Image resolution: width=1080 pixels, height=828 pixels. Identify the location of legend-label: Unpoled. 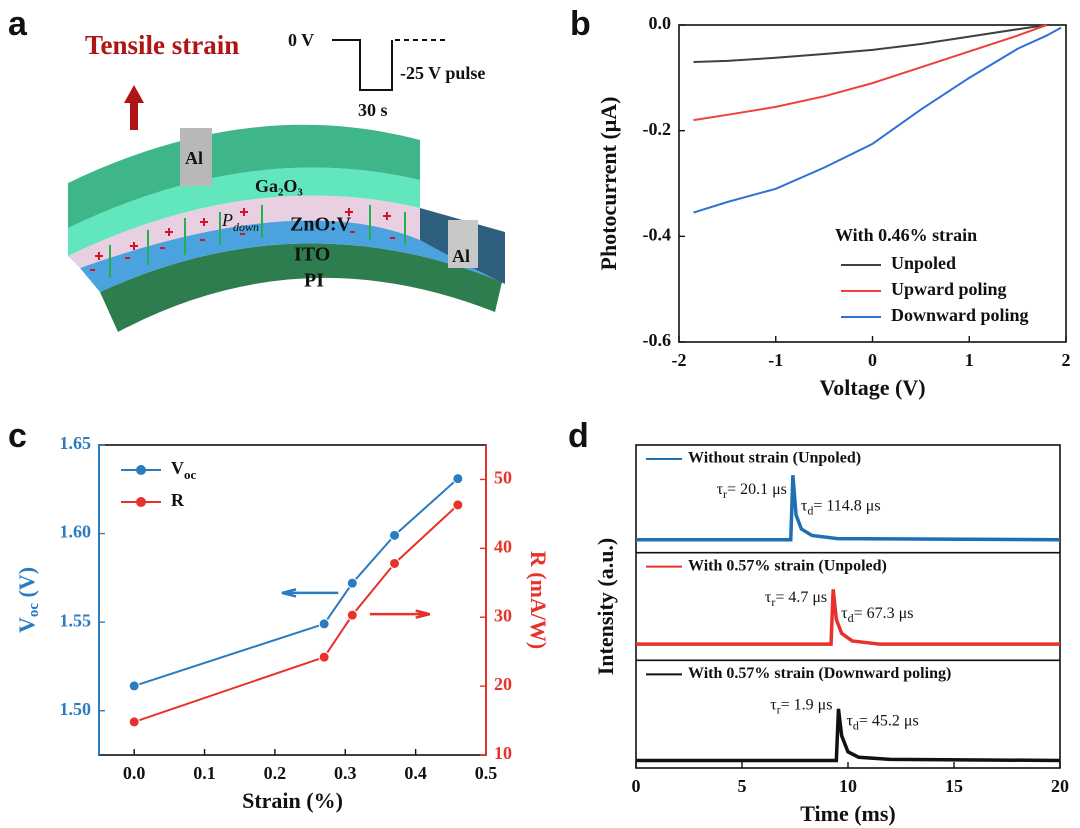
(923, 263).